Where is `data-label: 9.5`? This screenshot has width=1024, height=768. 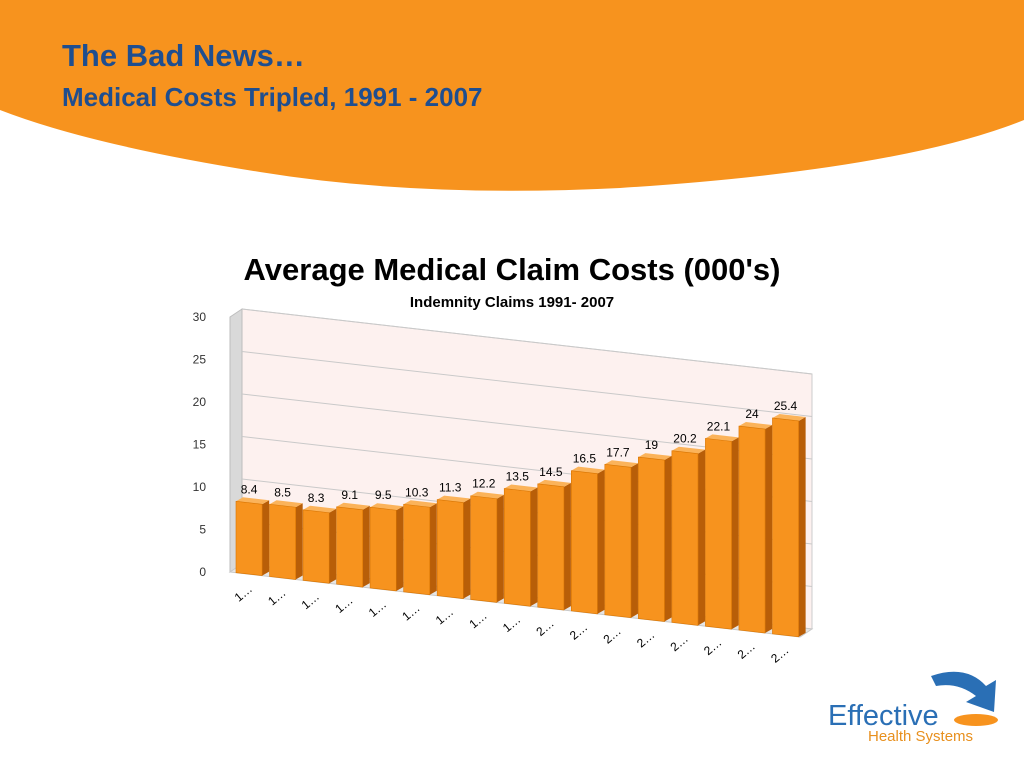 data-label: 9.5 is located at coordinates (383, 495).